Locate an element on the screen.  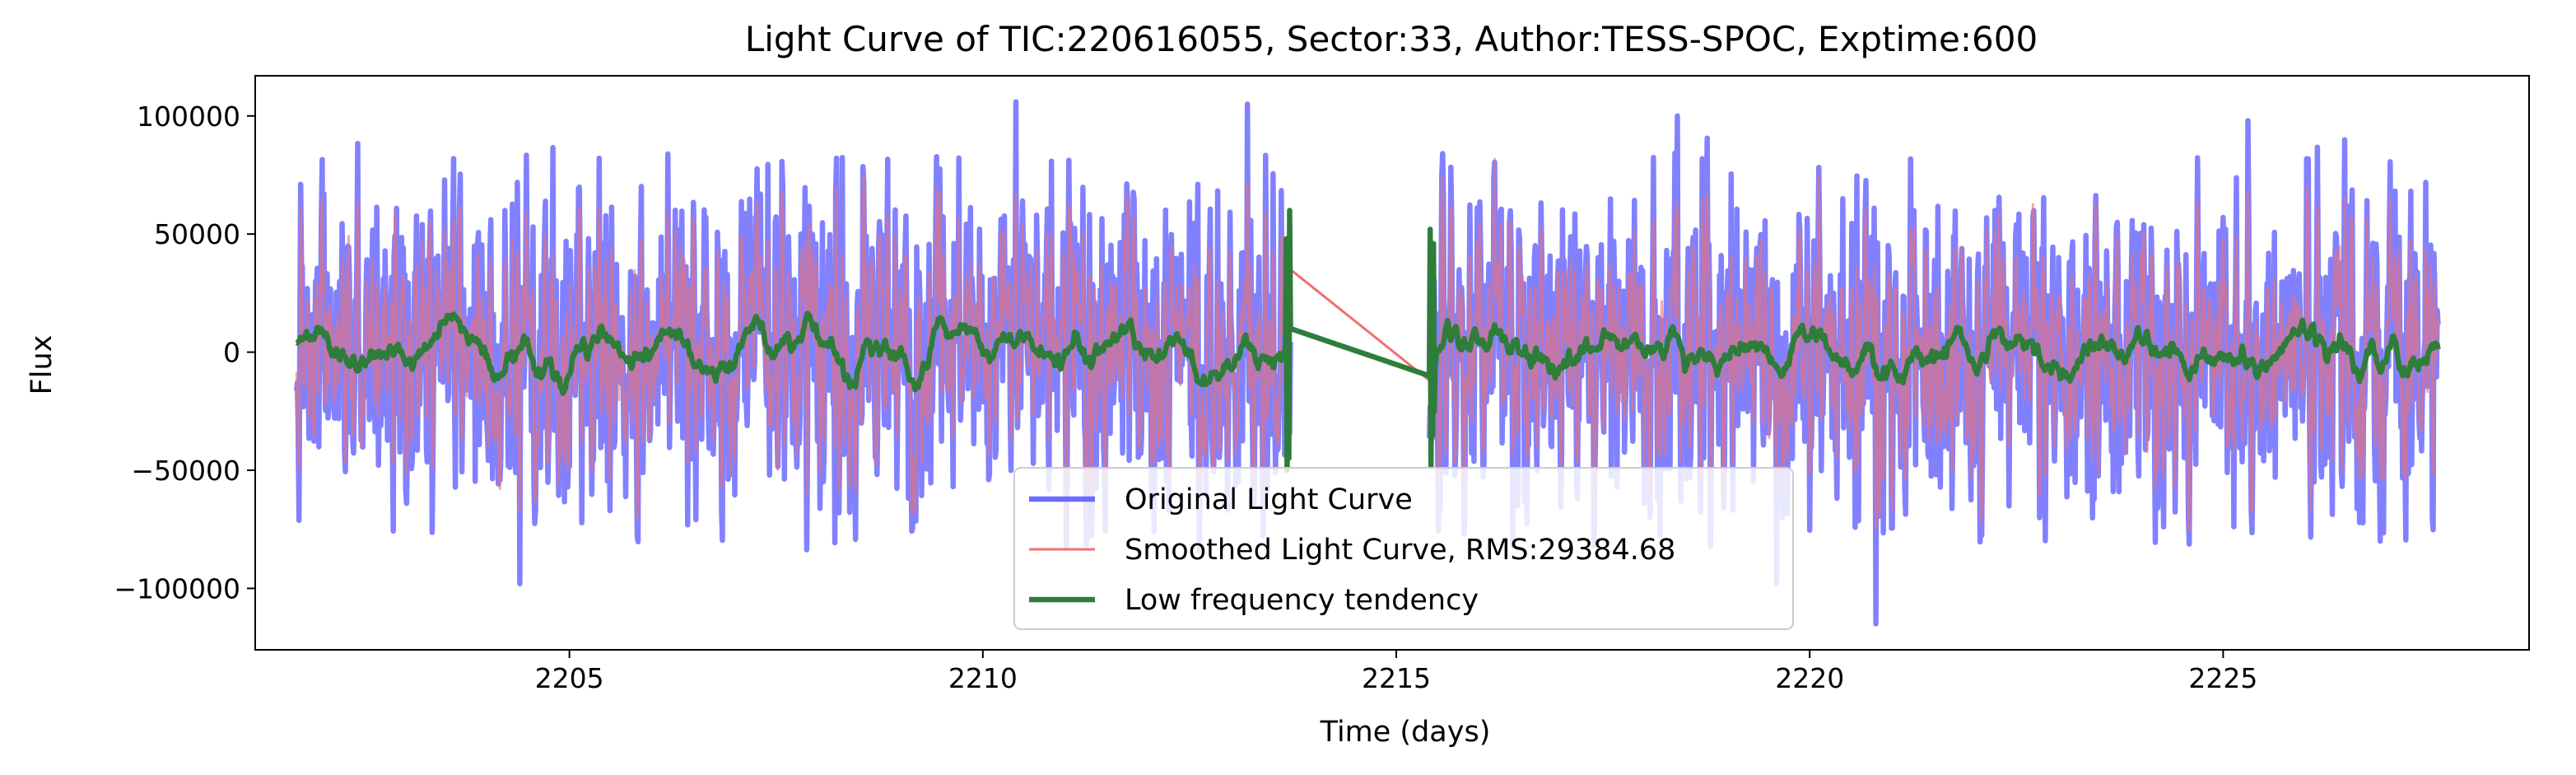
x-tick-label: 2215 is located at coordinates (1396, 678).